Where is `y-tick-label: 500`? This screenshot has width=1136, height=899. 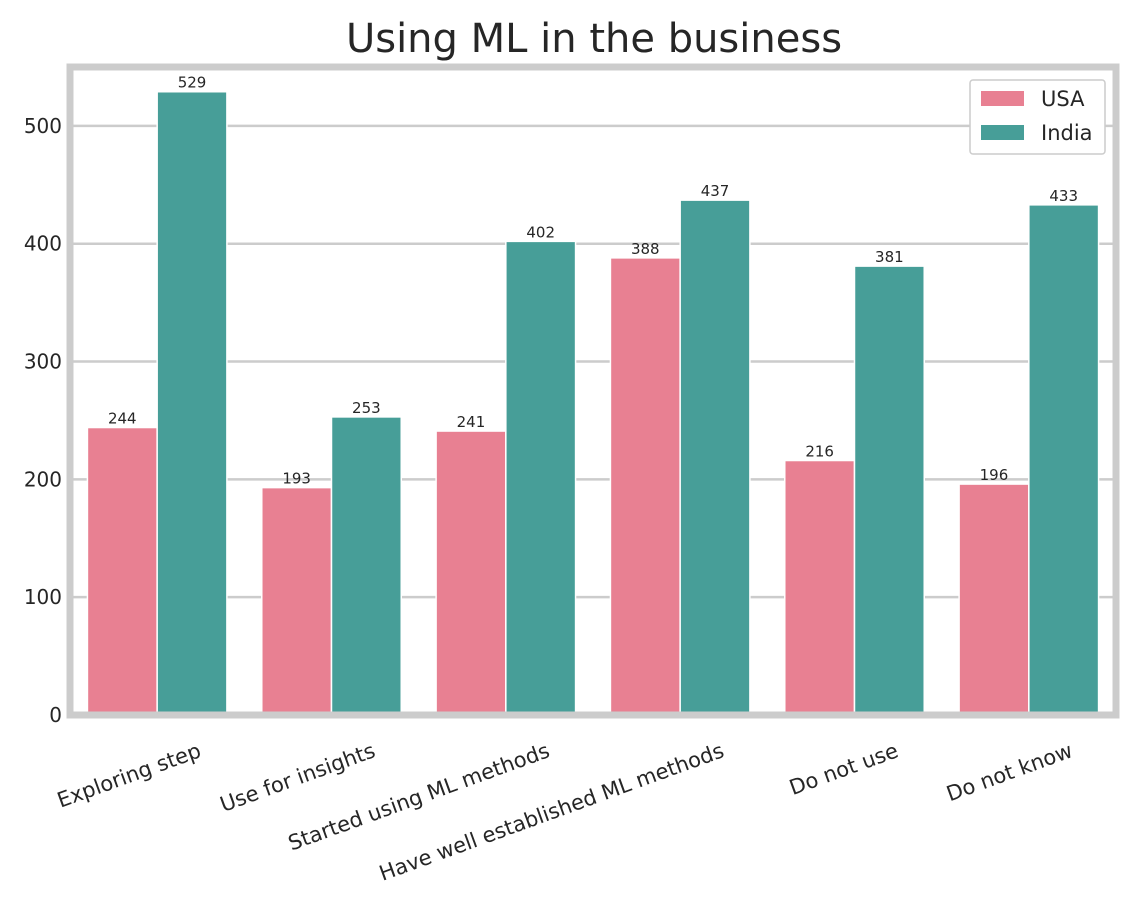 y-tick-label: 500 is located at coordinates (43, 126).